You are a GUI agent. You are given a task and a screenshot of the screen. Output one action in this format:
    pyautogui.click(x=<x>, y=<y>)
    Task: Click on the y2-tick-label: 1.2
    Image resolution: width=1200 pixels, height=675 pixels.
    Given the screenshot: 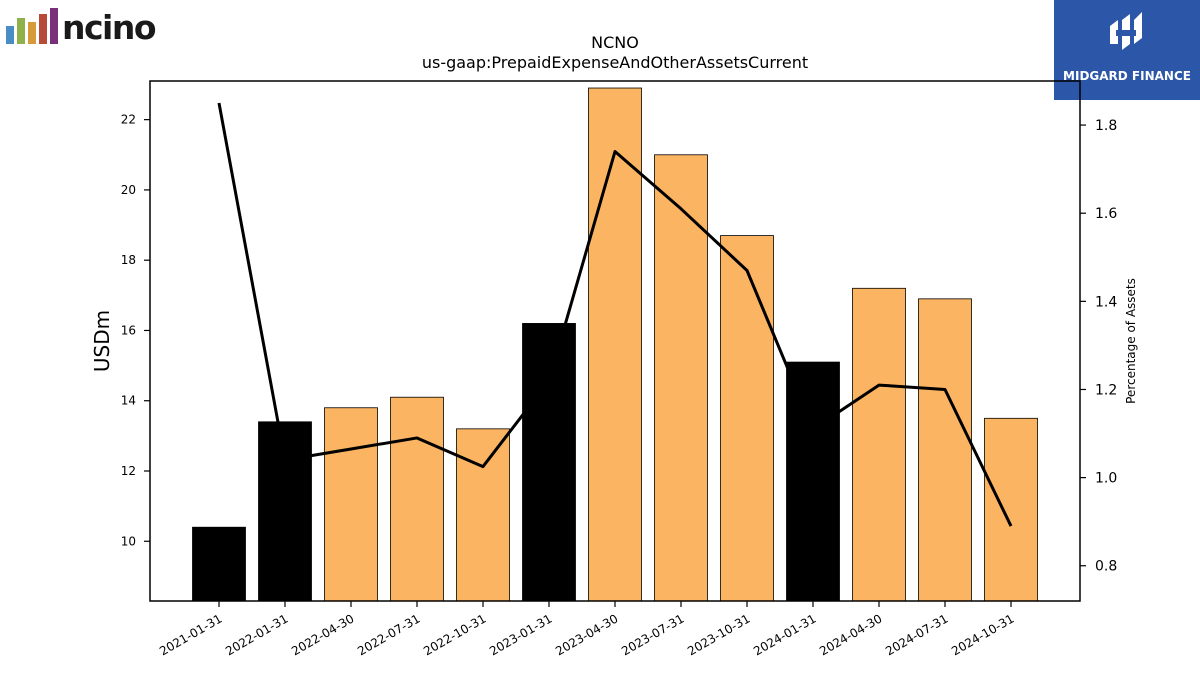 What is the action you would take?
    pyautogui.click(x=1106, y=390)
    